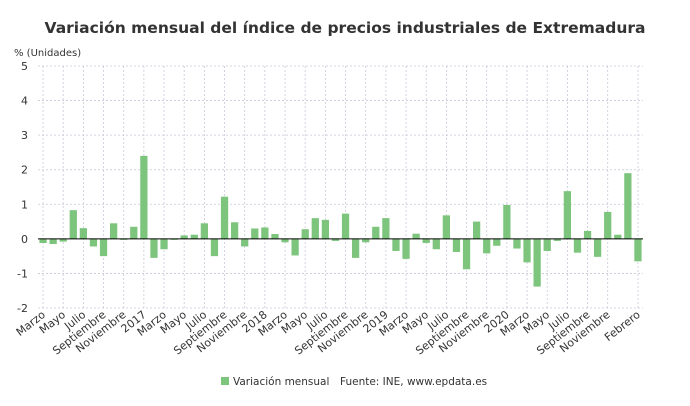  I want to click on y-tick-label: 5, so click(24, 66).